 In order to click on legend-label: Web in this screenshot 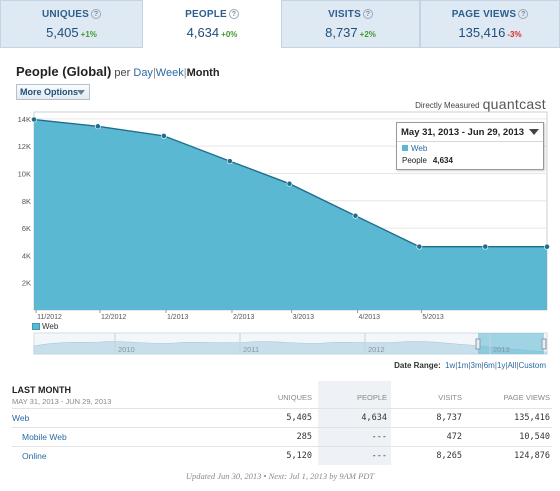, I will do `click(50, 326)`.